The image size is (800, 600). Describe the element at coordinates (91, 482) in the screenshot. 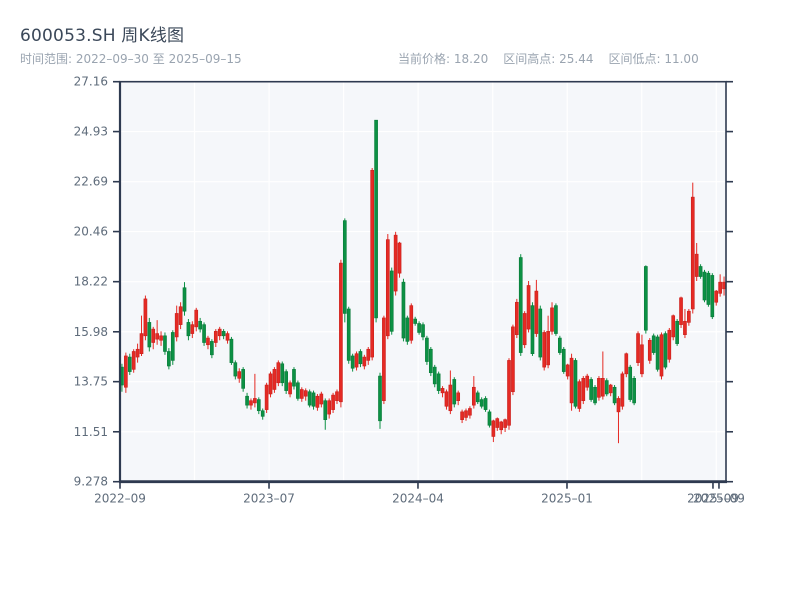

I see `y-tick-label: 9.278` at that location.